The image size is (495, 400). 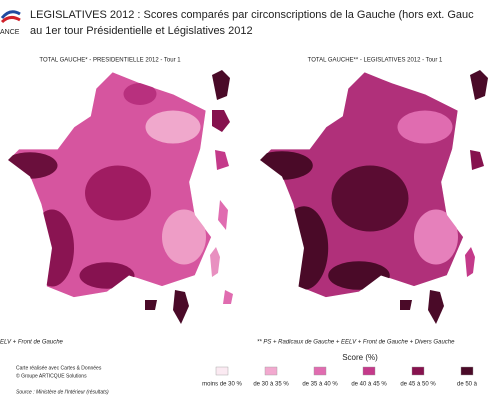 I want to click on logo-text: ANCE, so click(x=10, y=32).